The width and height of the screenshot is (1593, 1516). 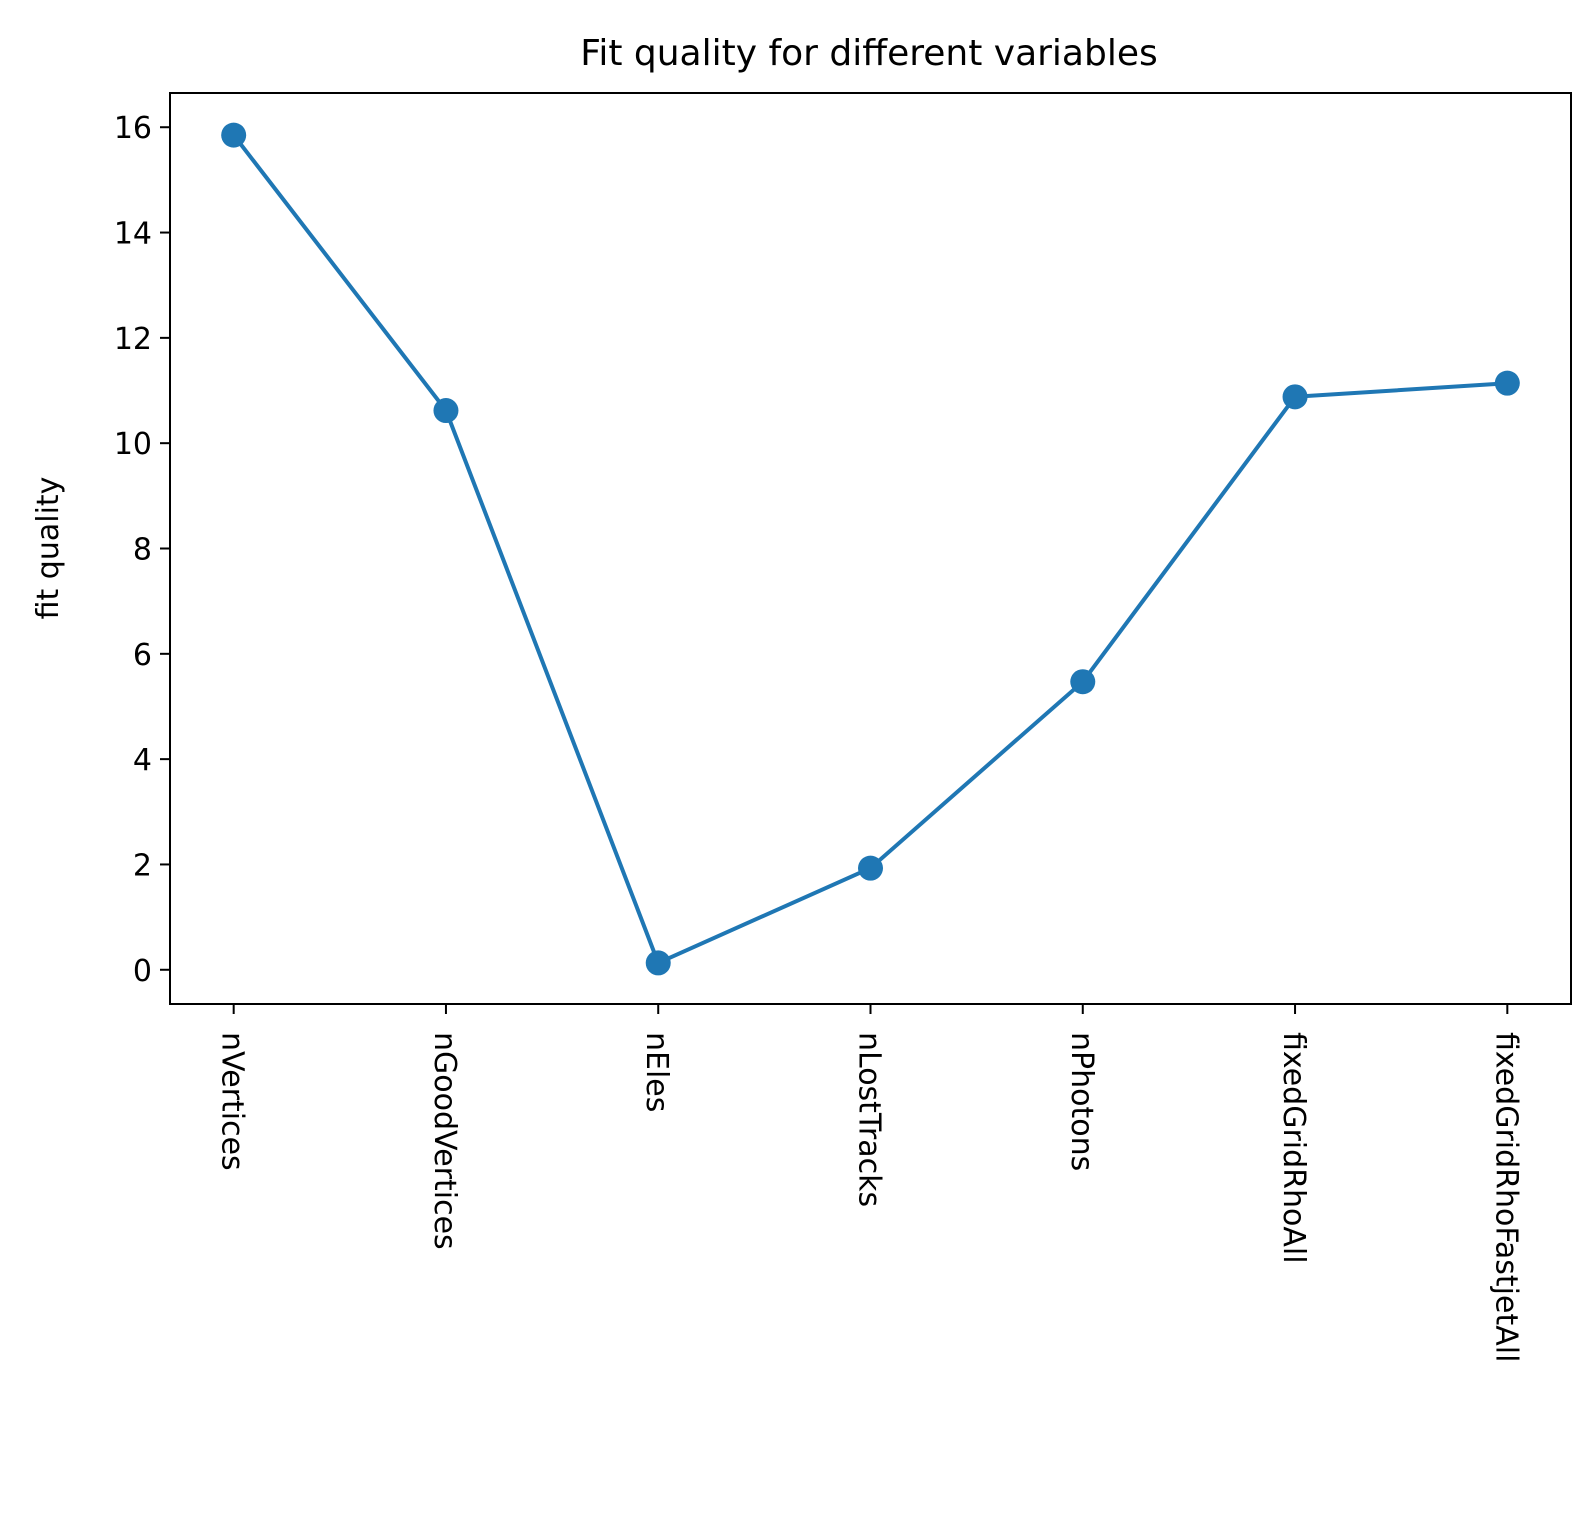 I want to click on x-tick-label: nGoodVertices, so click(x=444, y=1141).